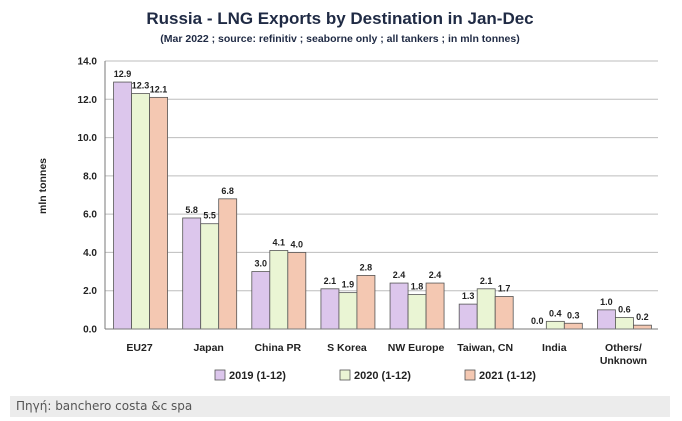 This screenshot has width=682, height=421. What do you see at coordinates (348, 285) in the screenshot?
I see `data-label: 1.9` at bounding box center [348, 285].